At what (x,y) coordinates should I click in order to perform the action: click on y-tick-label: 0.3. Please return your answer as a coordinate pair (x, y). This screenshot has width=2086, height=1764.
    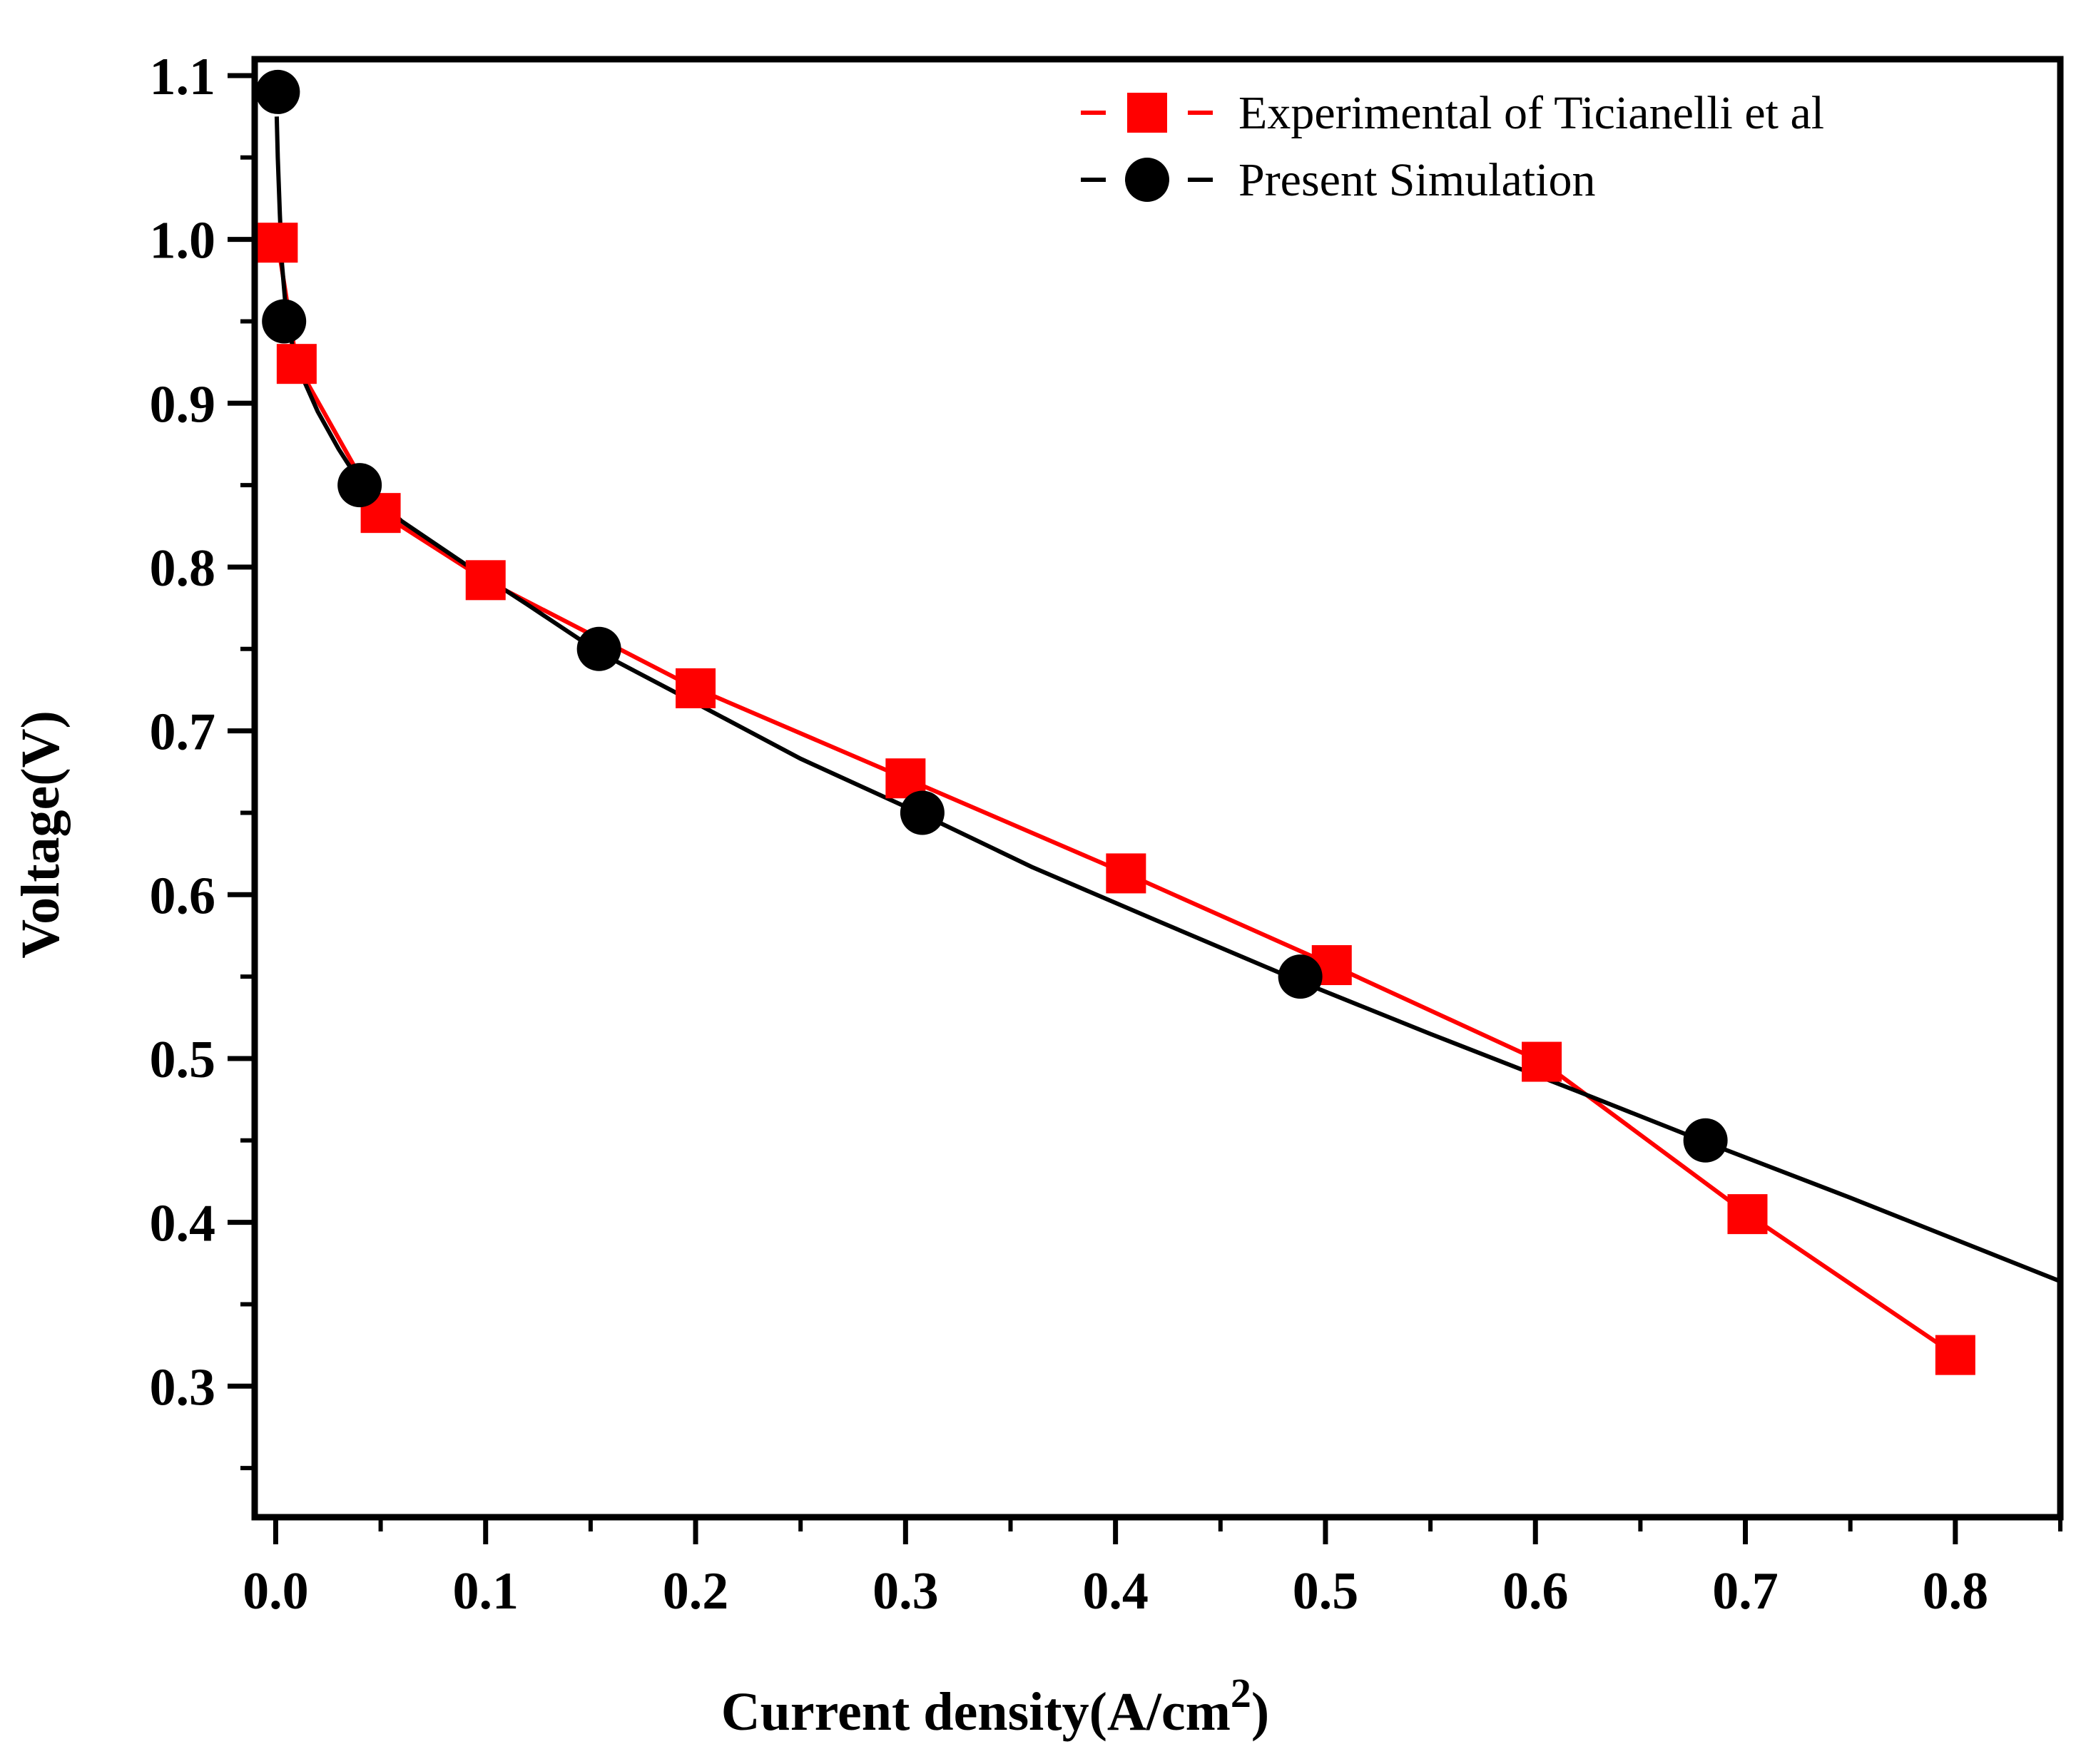
    Looking at the image, I should click on (183, 1387).